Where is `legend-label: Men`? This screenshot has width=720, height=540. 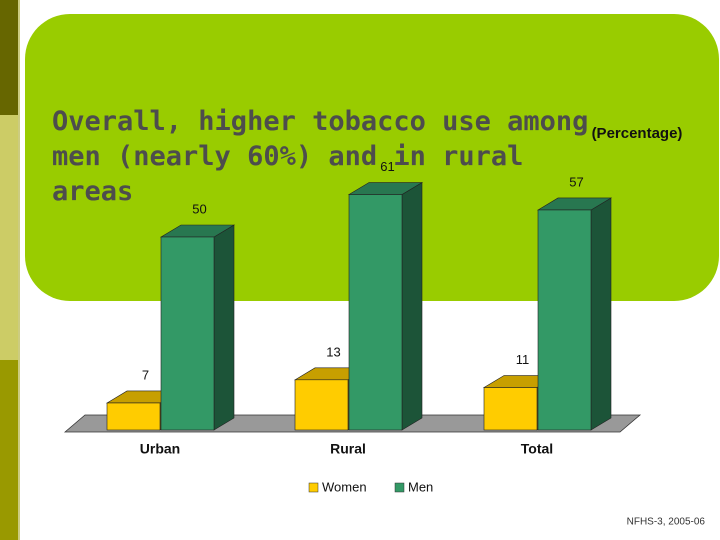 legend-label: Men is located at coordinates (420, 486).